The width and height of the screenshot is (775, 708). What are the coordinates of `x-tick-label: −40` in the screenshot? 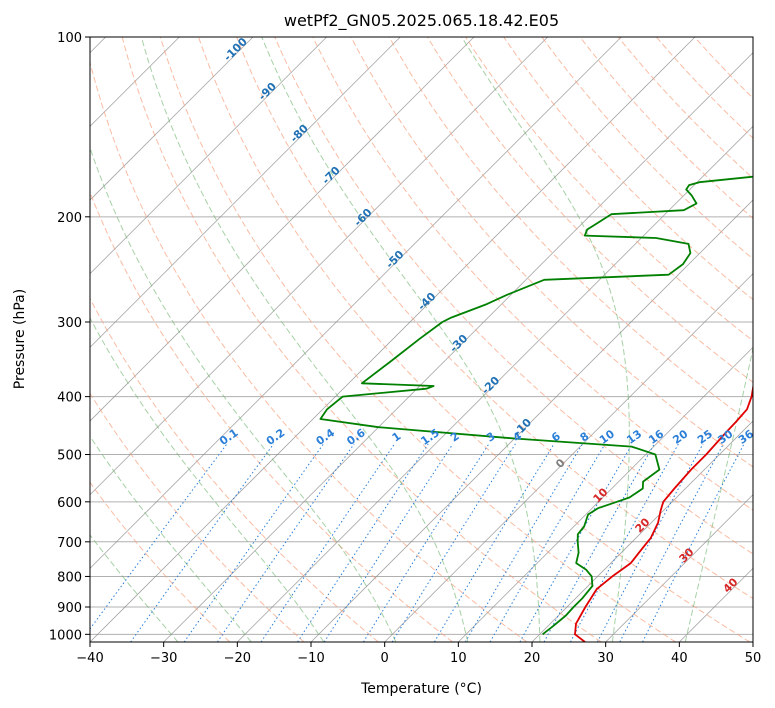 It's located at (89, 658).